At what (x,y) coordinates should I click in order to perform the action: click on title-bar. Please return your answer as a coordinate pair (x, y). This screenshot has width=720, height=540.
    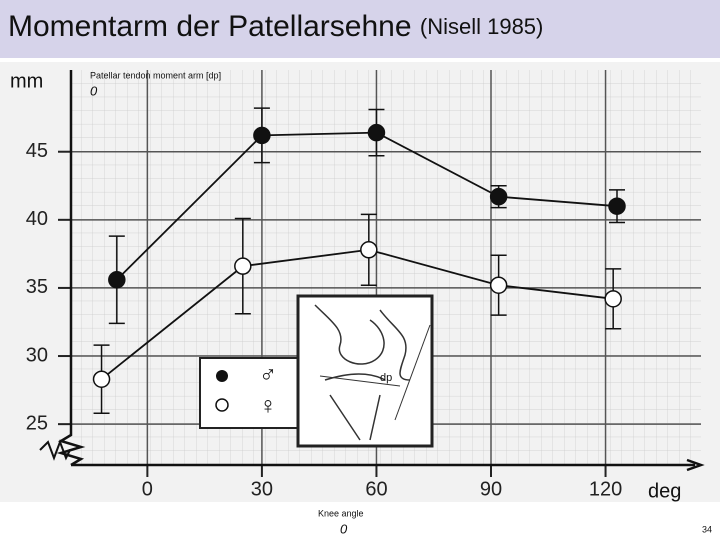
    Looking at the image, I should click on (360, 29).